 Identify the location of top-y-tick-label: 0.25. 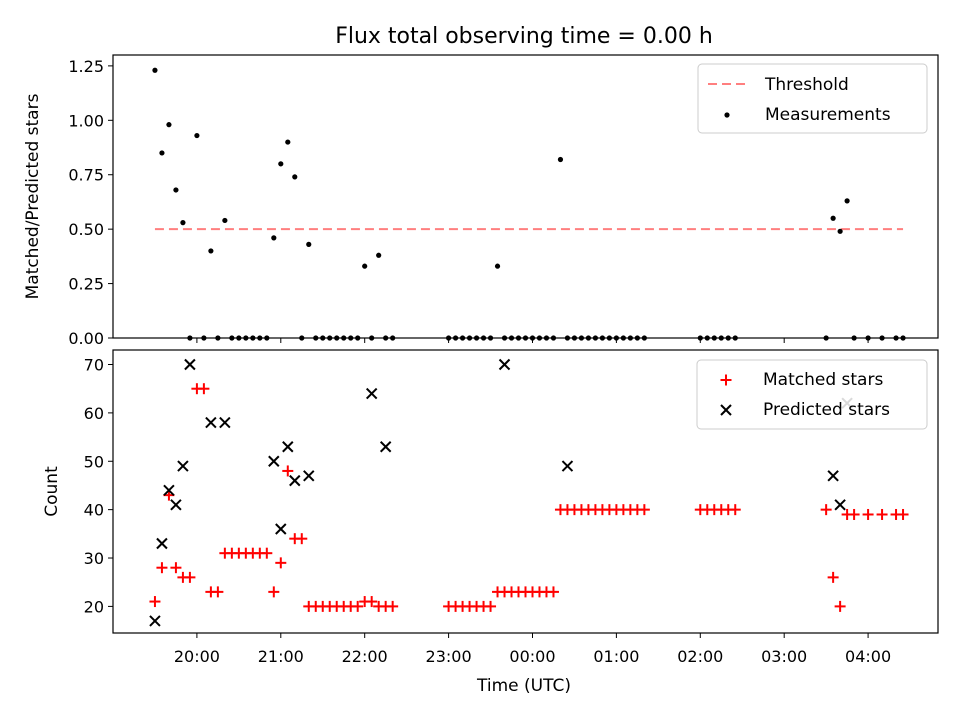
(86, 284).